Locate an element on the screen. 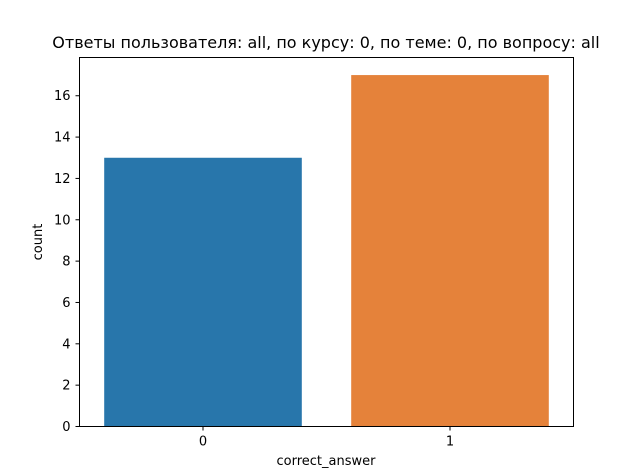  y-tick-label: 10 is located at coordinates (62, 220).